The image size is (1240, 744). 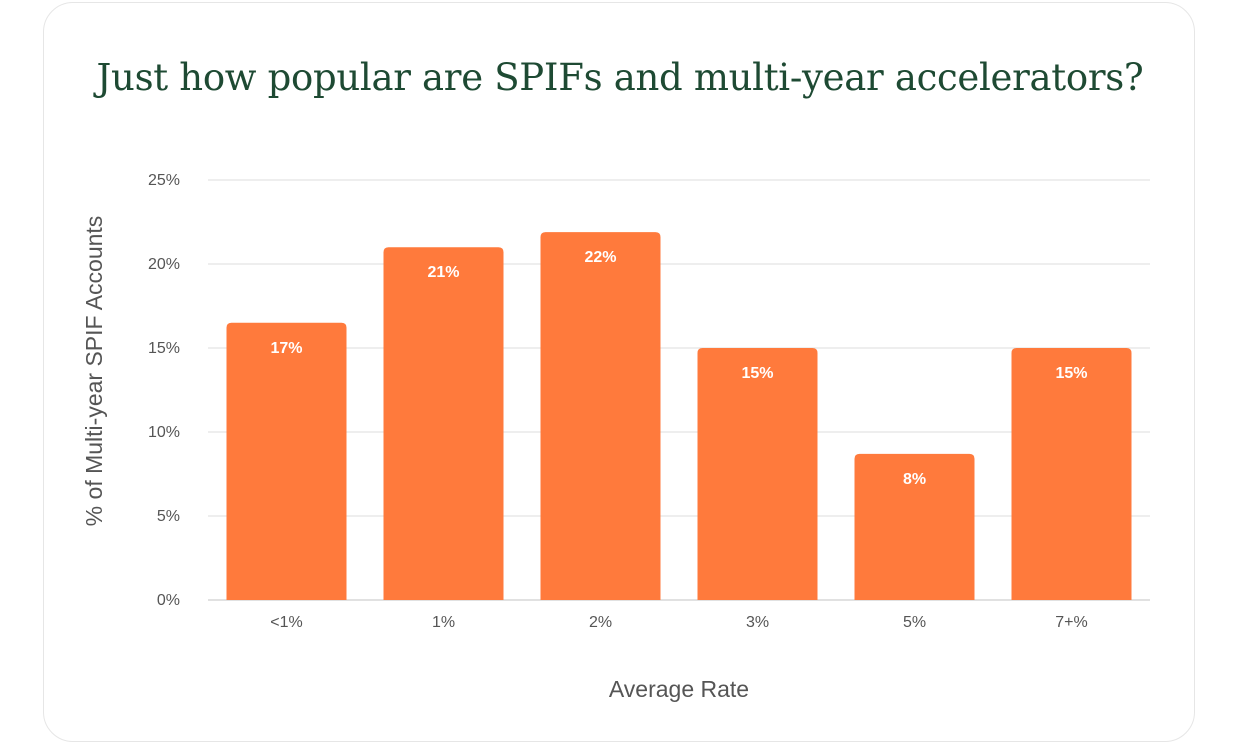 I want to click on y-tick-label: 0%, so click(x=168, y=600).